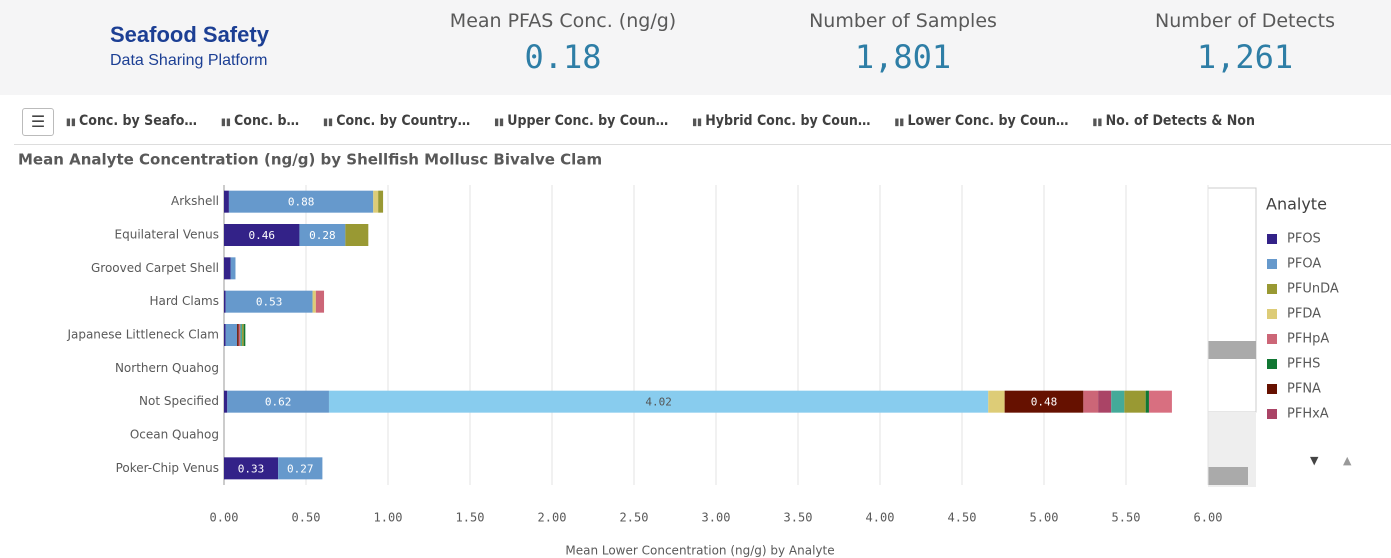  Describe the element at coordinates (1308, 339) in the screenshot. I see `legend-label: PFHpA` at that location.